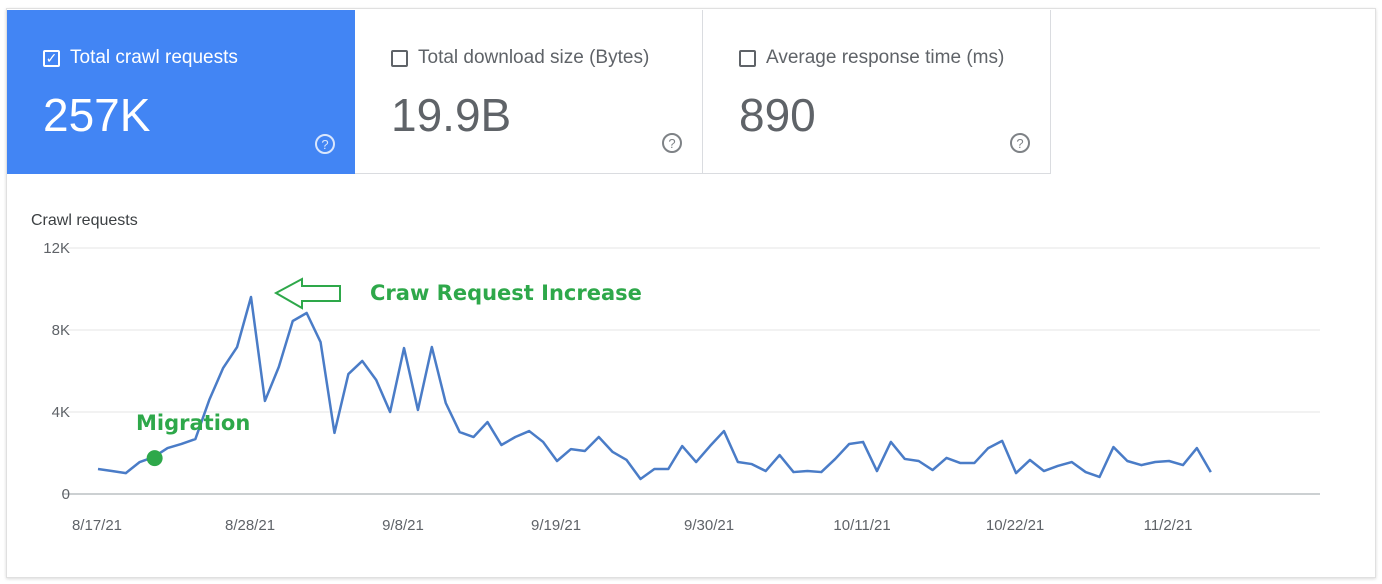 The width and height of the screenshot is (1382, 584). What do you see at coordinates (506, 293) in the screenshot?
I see `crawl-increase-annotation: Craw Request Increase` at bounding box center [506, 293].